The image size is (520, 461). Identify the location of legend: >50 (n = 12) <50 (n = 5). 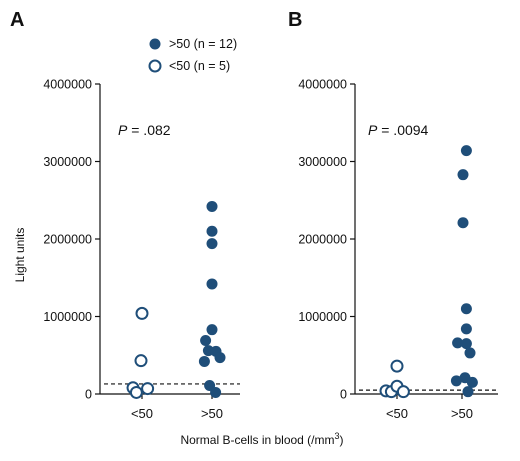
(192, 55).